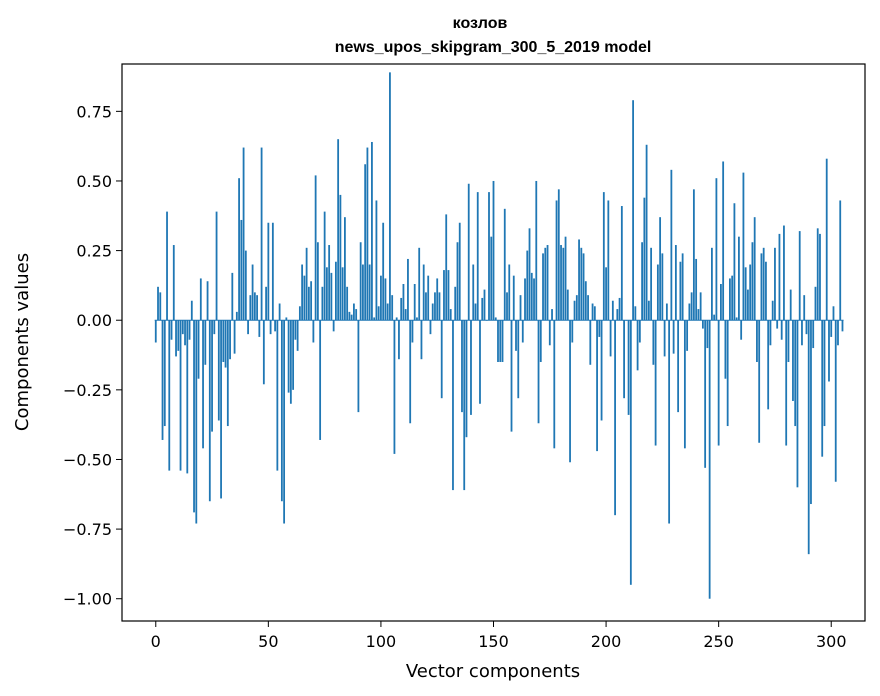  I want to click on x-tick-label: 150, so click(493, 641).